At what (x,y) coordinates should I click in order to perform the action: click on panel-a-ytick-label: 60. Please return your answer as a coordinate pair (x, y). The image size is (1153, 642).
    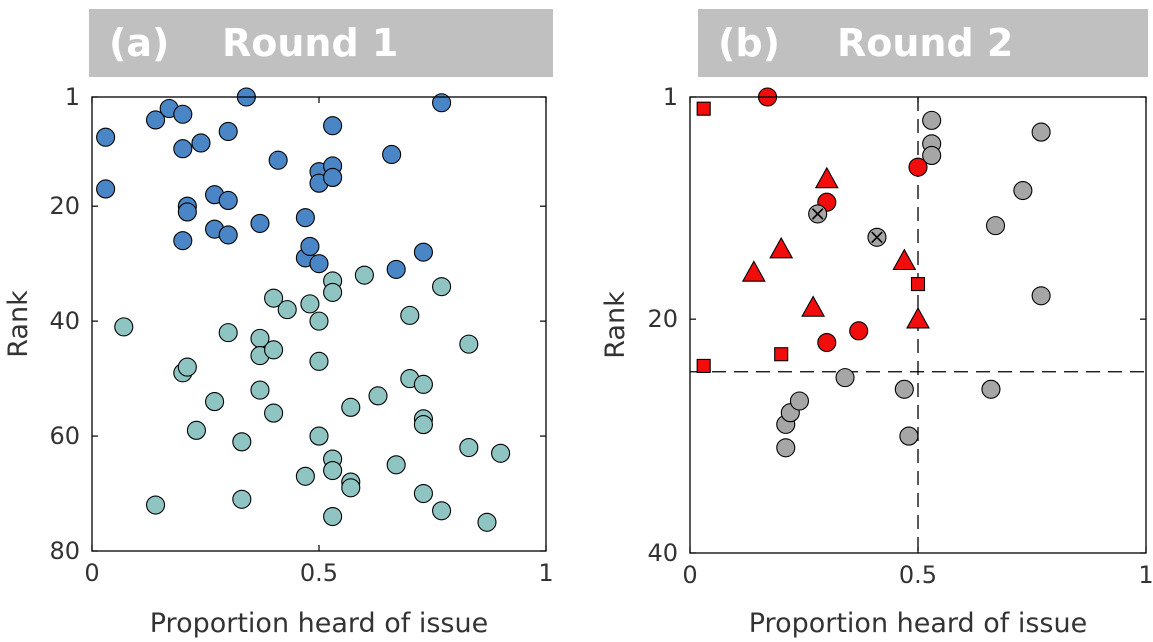
    Looking at the image, I should click on (64, 436).